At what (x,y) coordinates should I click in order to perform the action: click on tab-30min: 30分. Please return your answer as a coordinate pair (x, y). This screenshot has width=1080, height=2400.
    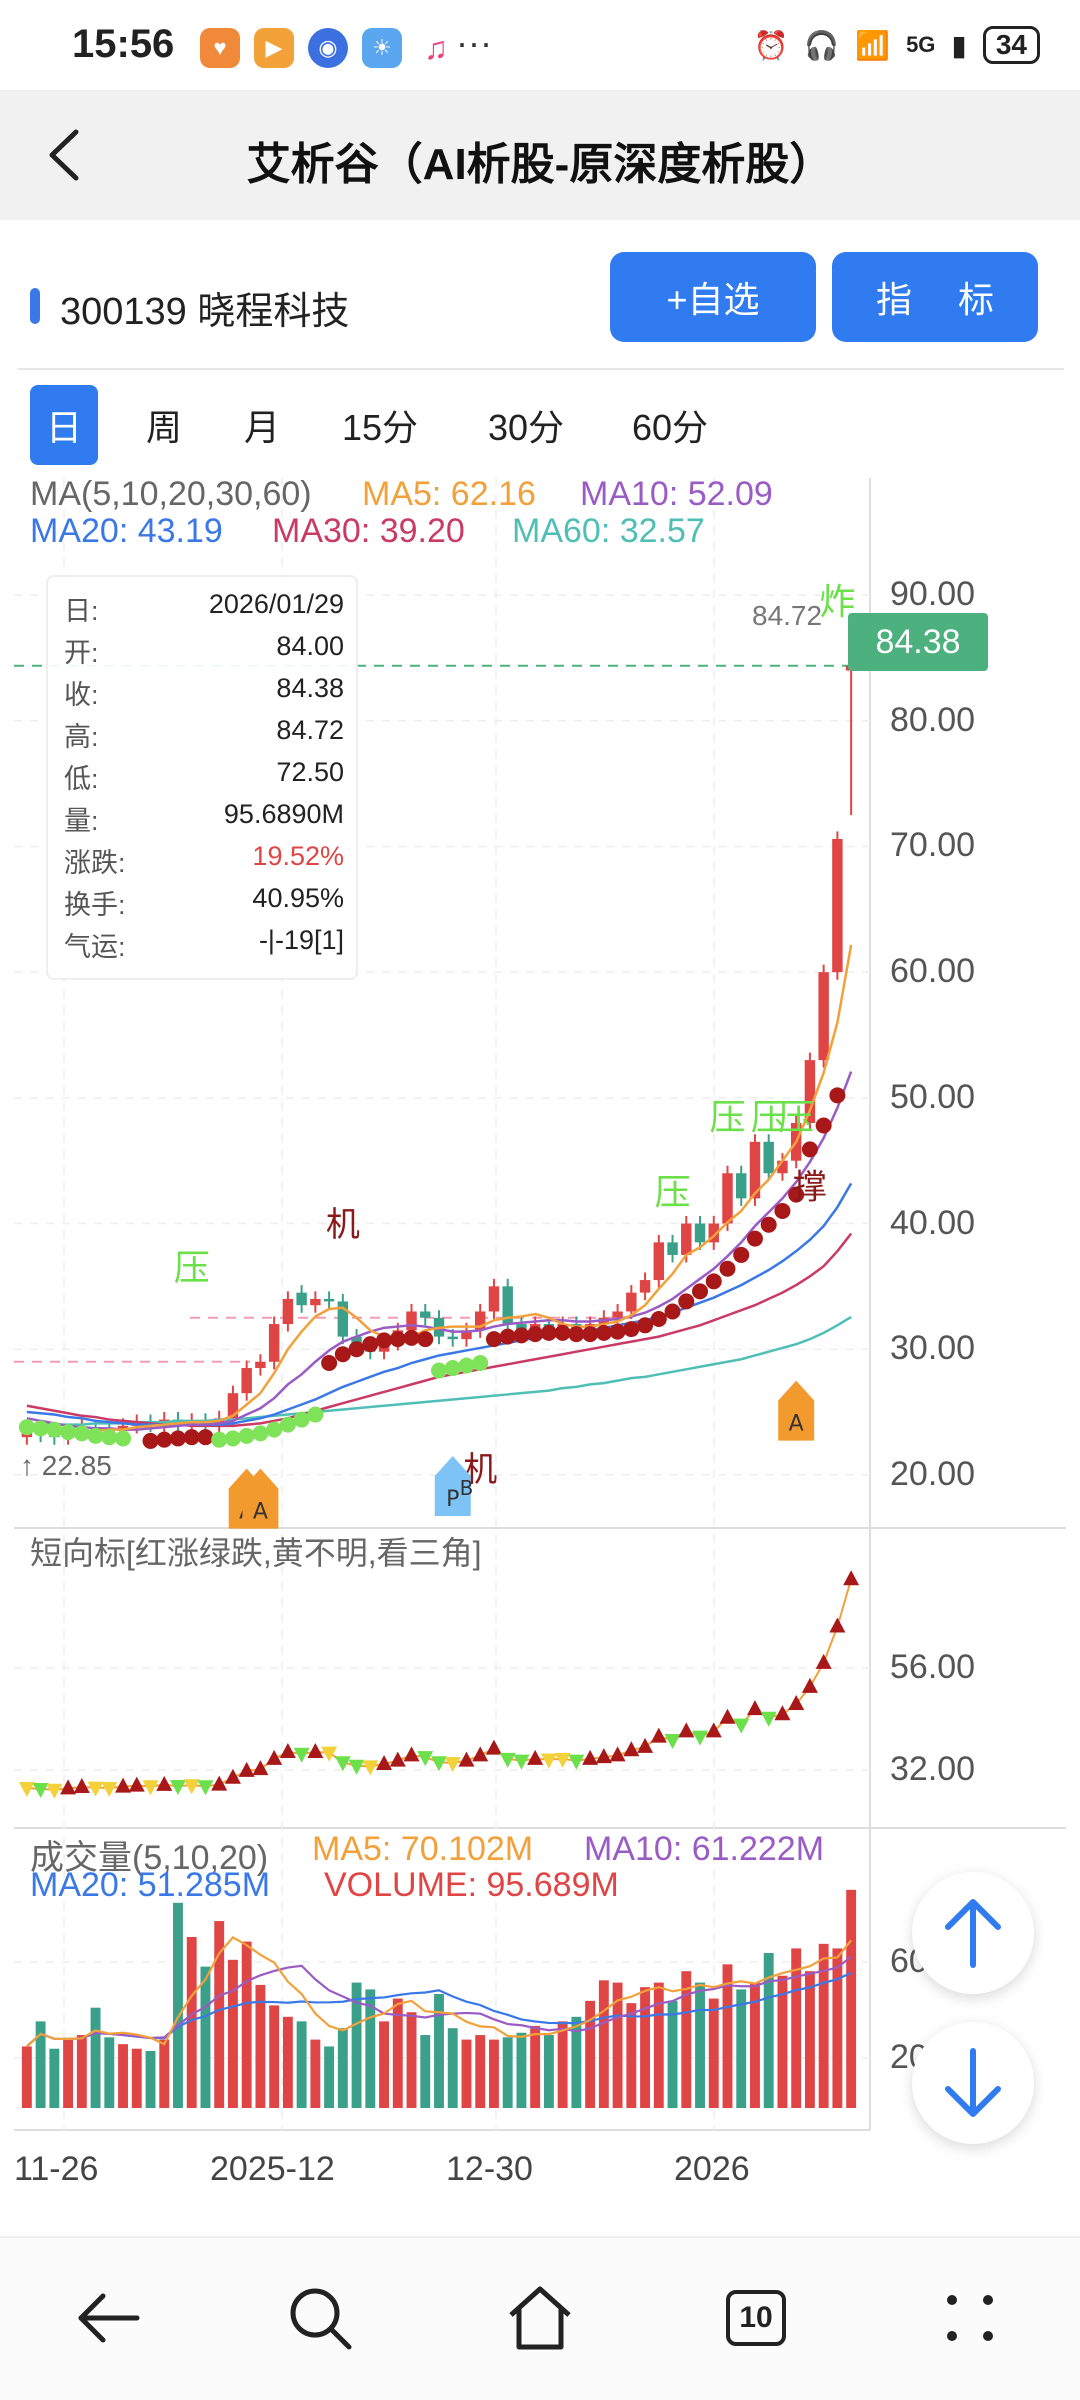
    Looking at the image, I should click on (526, 427).